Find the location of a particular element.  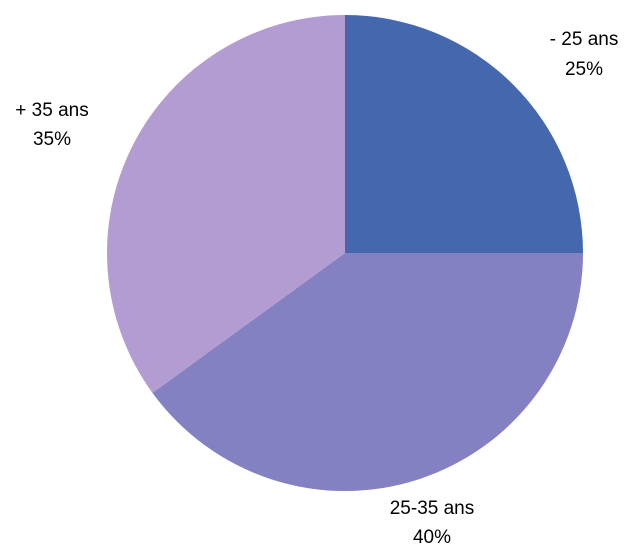

slice-value-label-35-ans: 35% is located at coordinates (52, 139).